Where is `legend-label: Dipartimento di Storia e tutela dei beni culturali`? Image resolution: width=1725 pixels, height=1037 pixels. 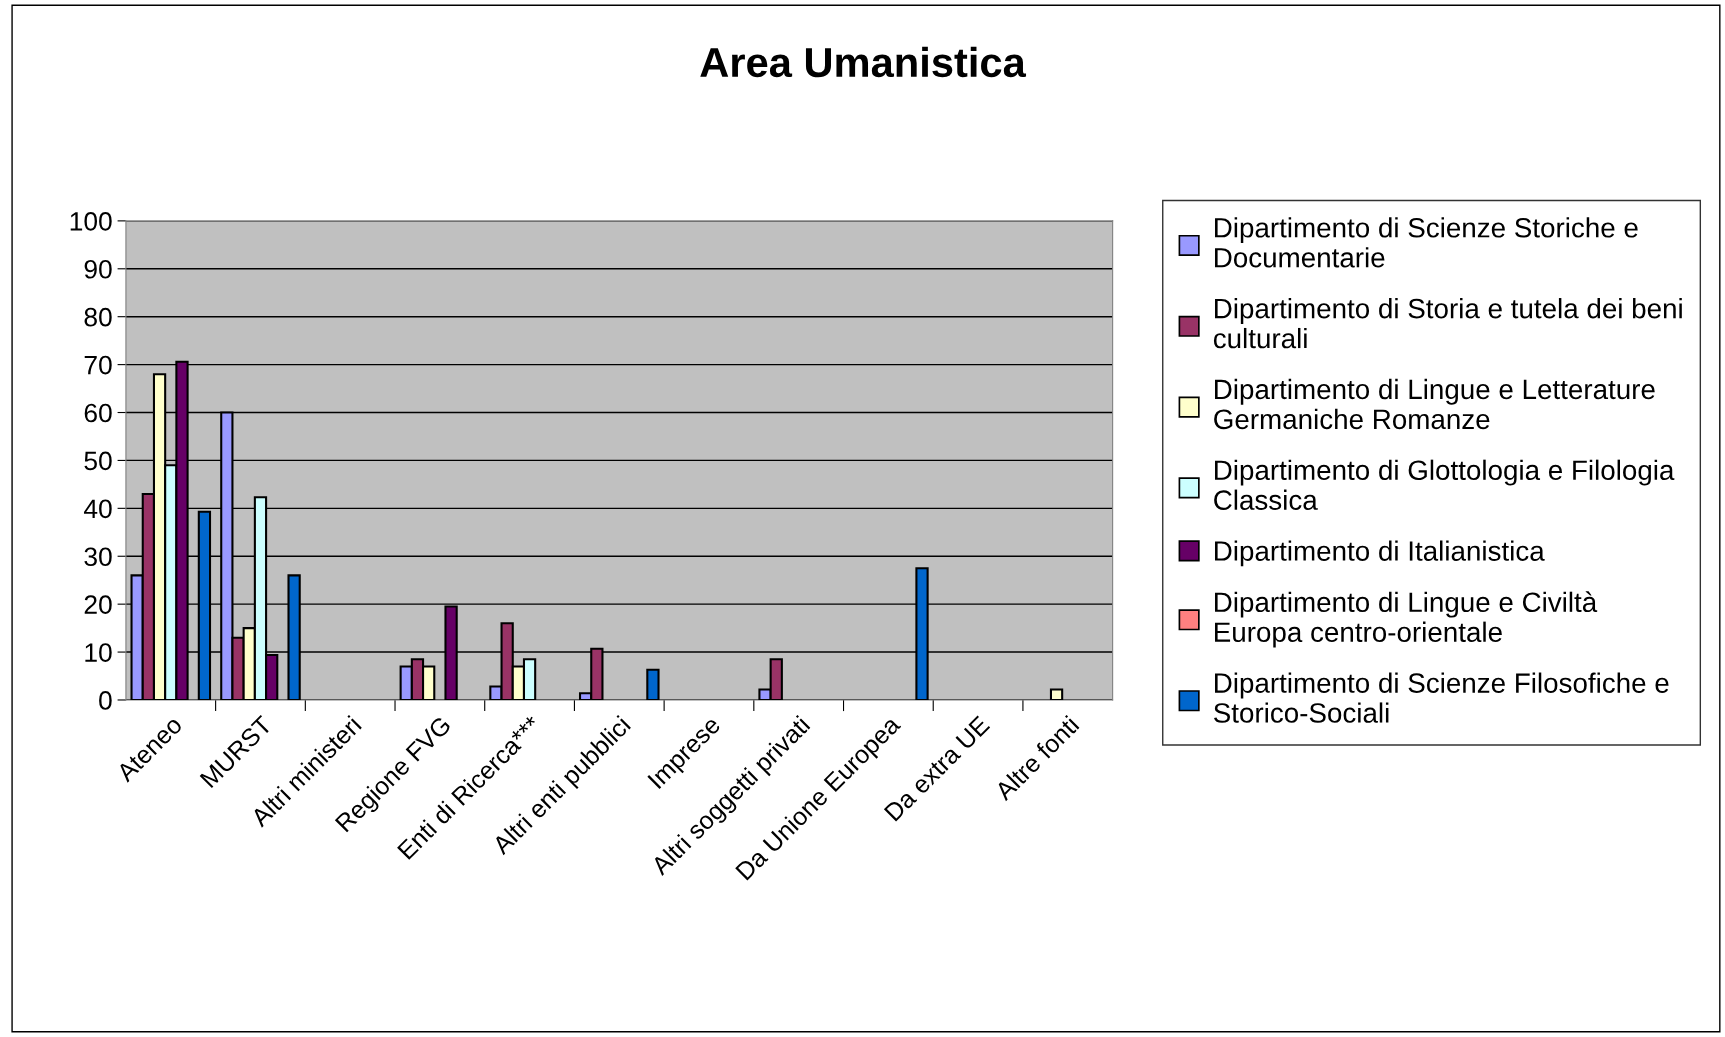
legend-label: Dipartimento di Storia e tutela dei beni culturali is located at coordinates (1447, 323).